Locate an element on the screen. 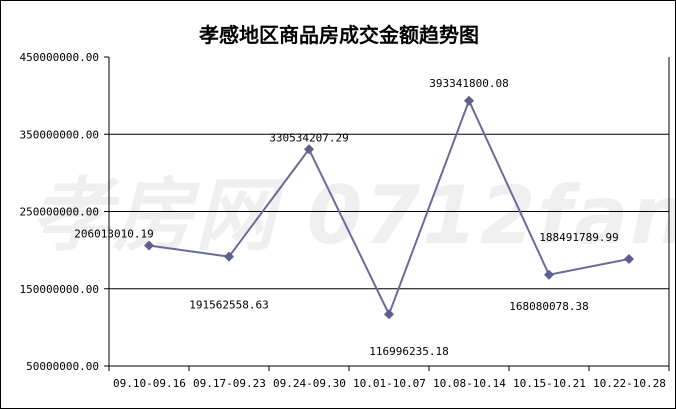  y-tick-label: 350000000.00 is located at coordinates (59, 134).